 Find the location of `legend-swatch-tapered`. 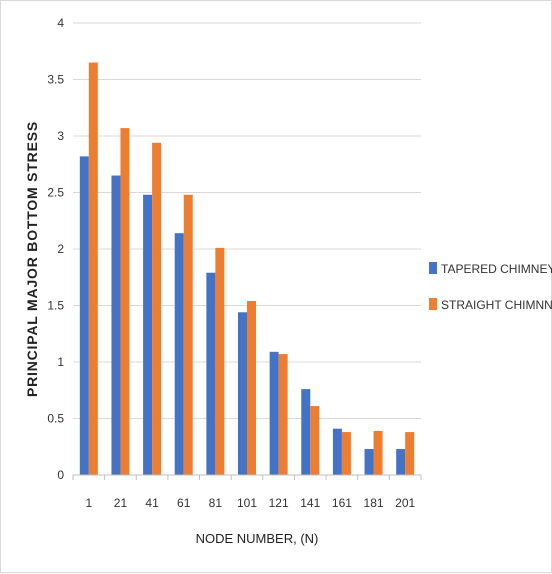

legend-swatch-tapered is located at coordinates (433, 268).